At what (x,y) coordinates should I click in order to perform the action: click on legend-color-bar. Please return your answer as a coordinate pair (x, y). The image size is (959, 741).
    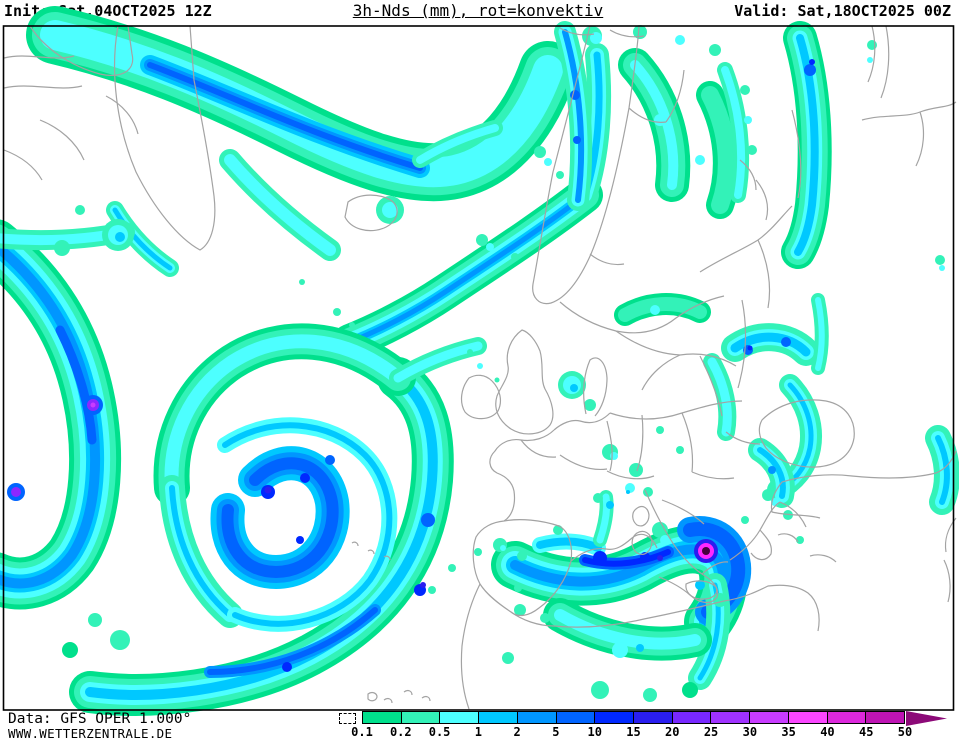
    Looking at the image, I should click on (633, 717).